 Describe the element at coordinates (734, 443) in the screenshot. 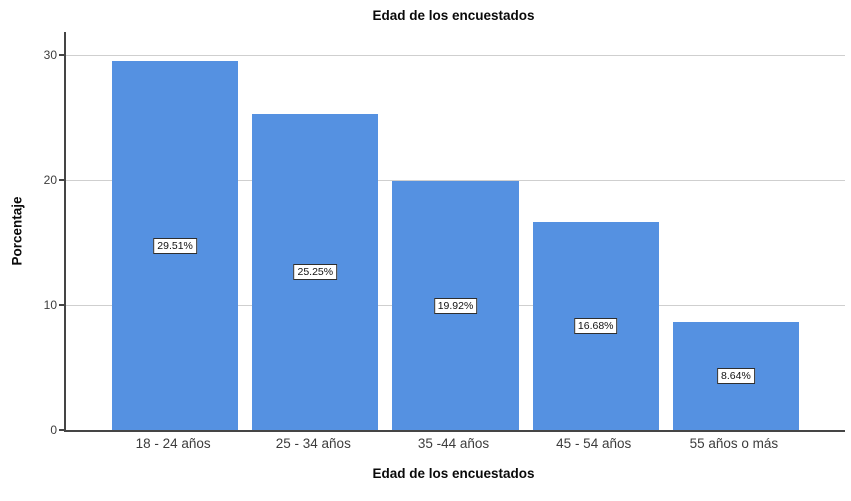

I see `x-category-label: 55 años o más` at that location.